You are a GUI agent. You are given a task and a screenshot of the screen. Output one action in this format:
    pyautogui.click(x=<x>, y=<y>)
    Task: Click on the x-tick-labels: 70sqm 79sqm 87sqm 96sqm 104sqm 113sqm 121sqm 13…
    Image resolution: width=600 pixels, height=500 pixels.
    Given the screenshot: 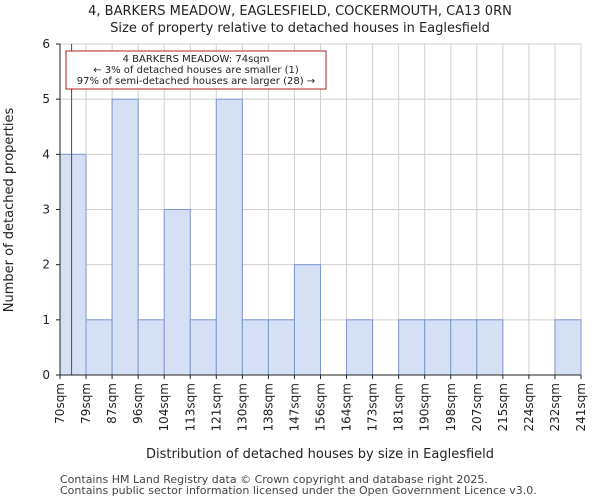 What is the action you would take?
    pyautogui.click(x=320, y=407)
    